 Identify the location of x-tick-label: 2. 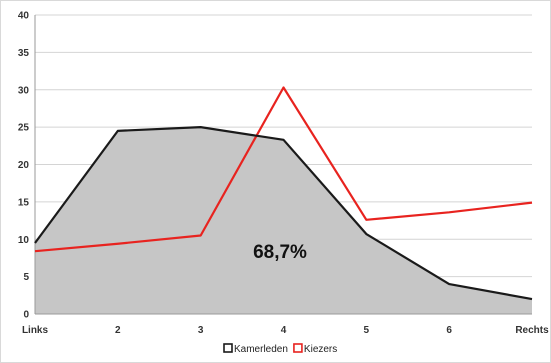
(118, 330).